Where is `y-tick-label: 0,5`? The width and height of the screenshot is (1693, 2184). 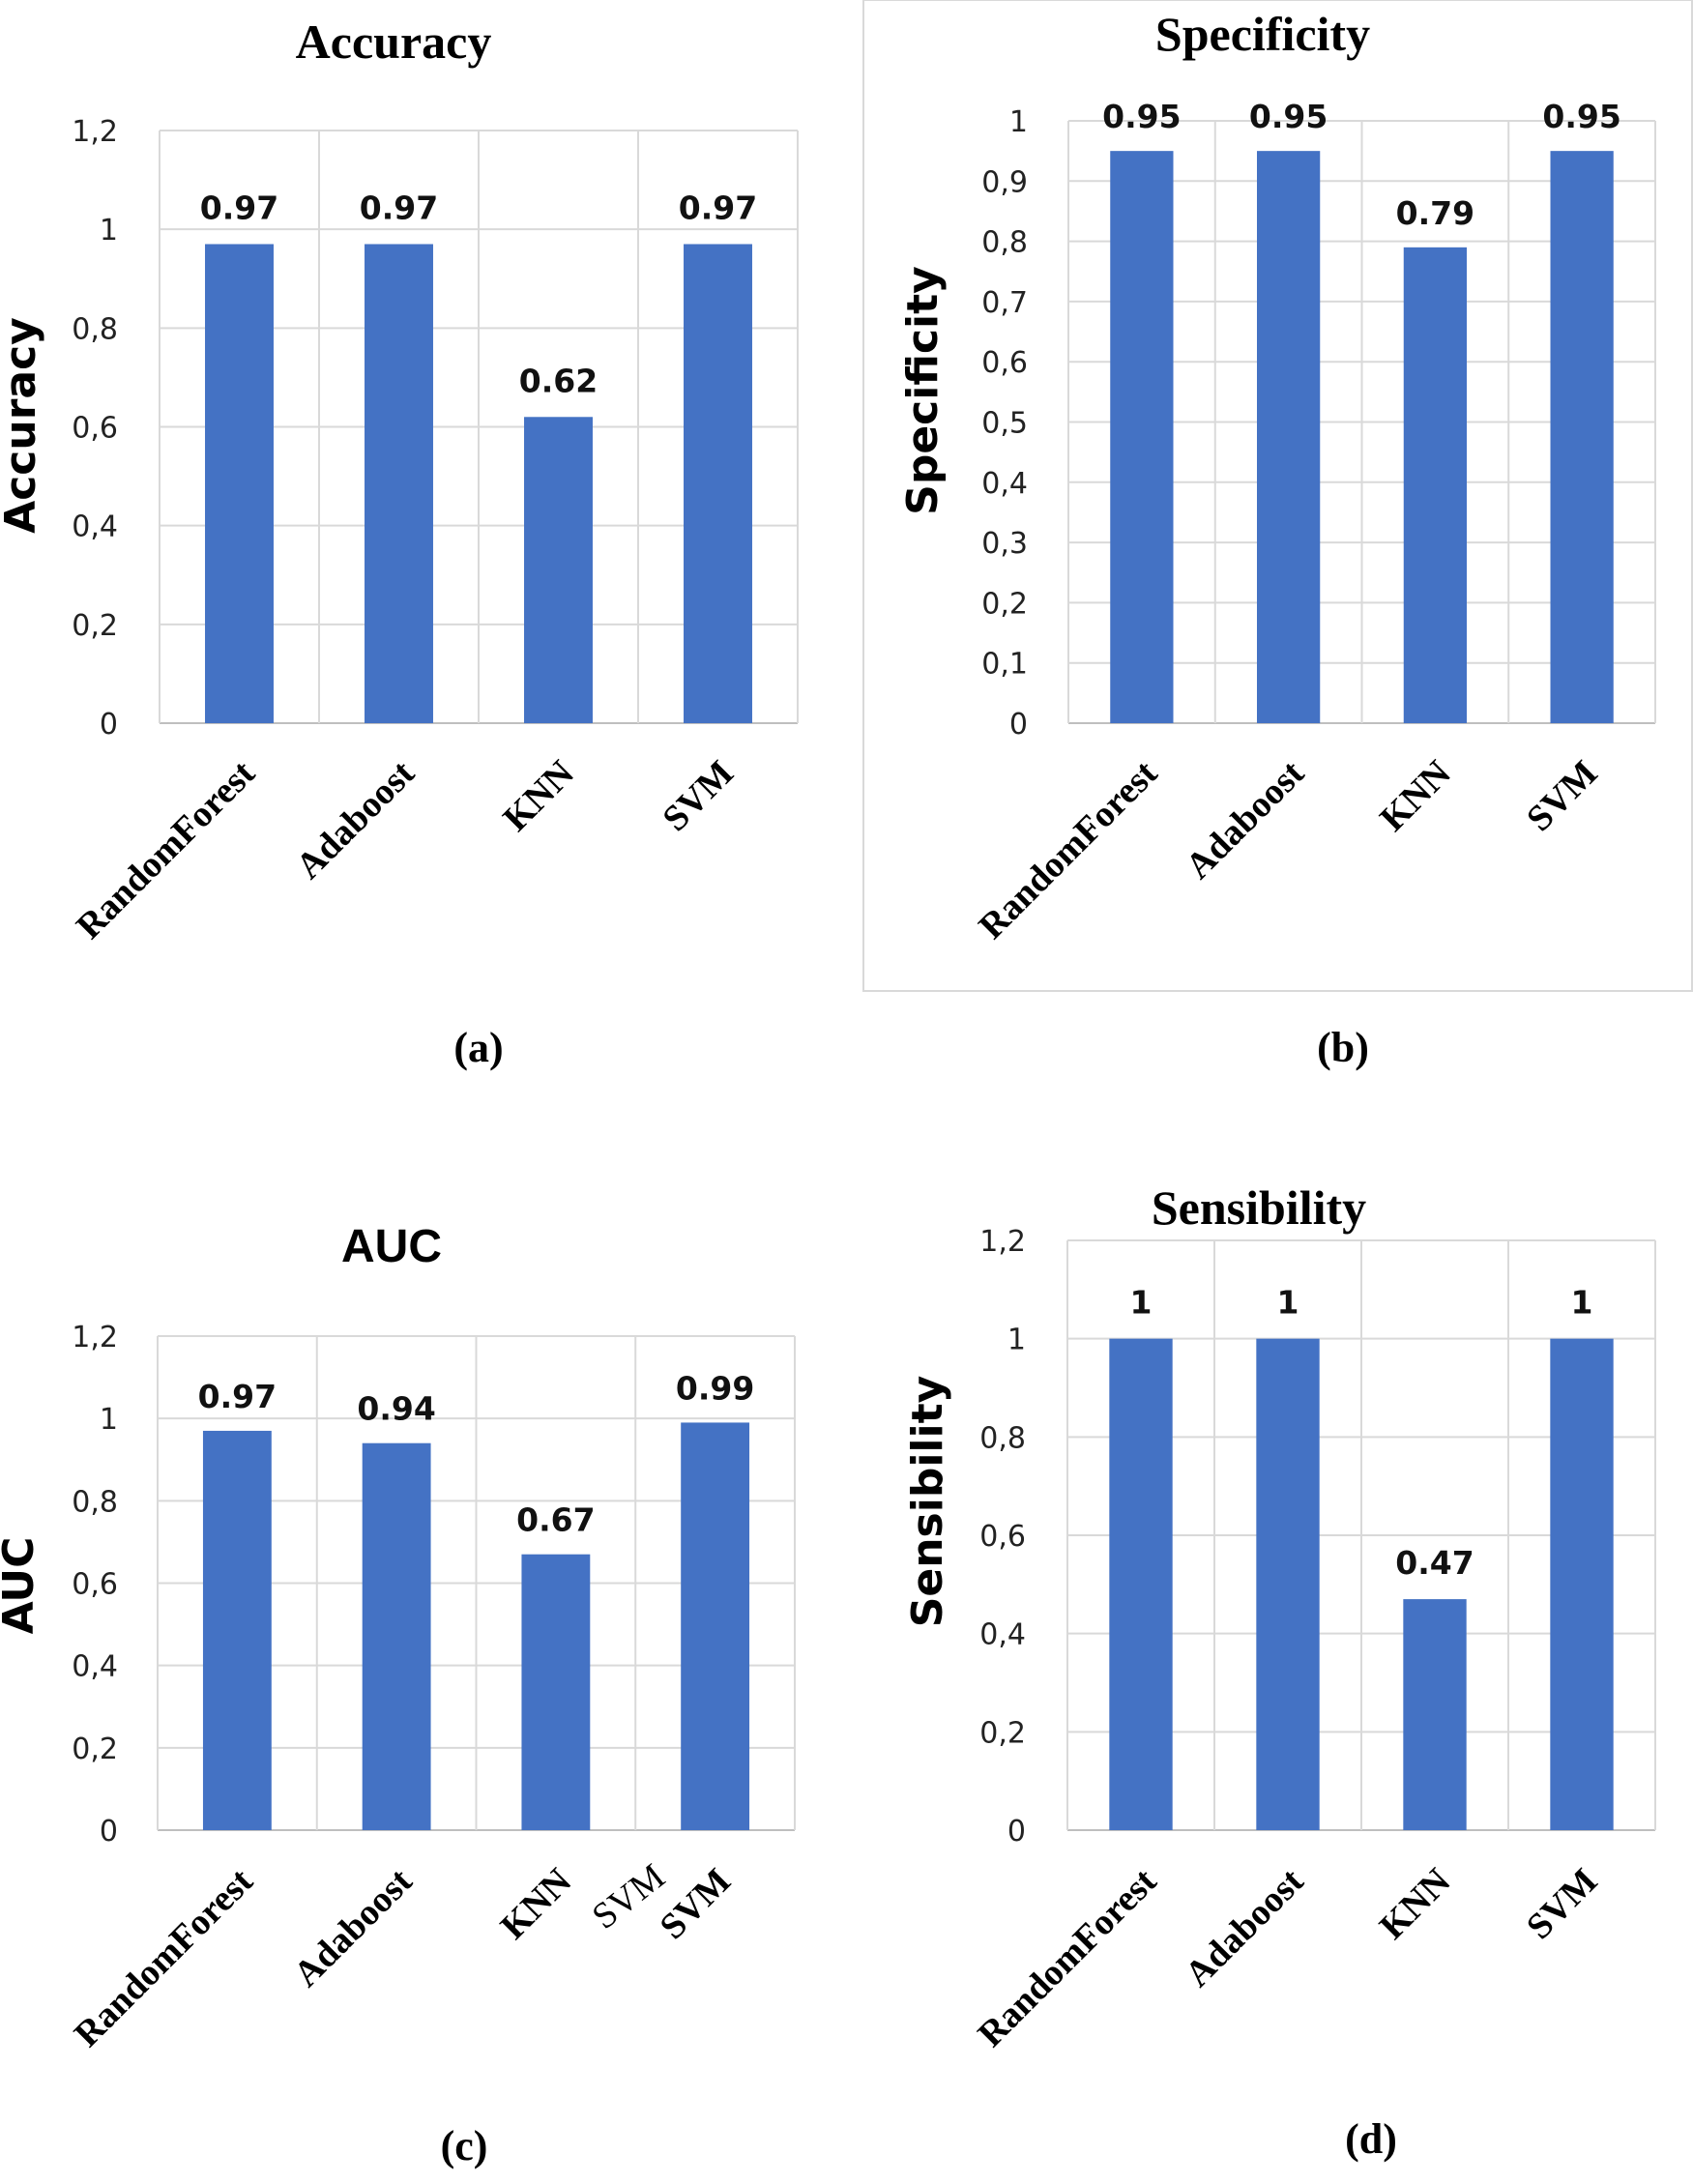 y-tick-label: 0,5 is located at coordinates (1004, 424).